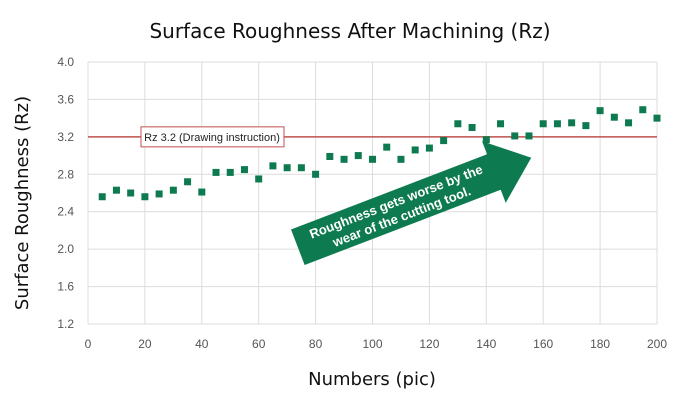  Describe the element at coordinates (657, 344) in the screenshot. I see `x-tick-label: 200` at that location.